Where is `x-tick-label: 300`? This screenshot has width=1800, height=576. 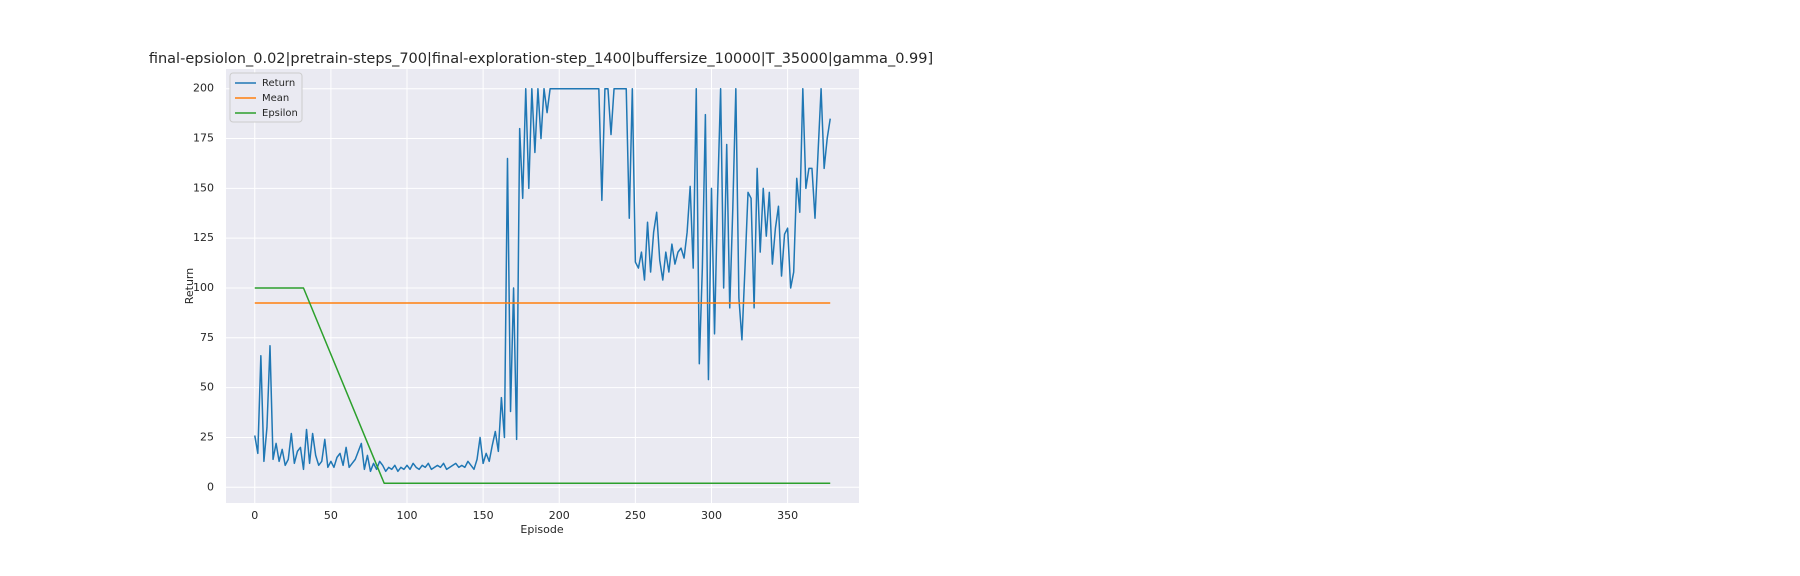
x-tick-label: 300 is located at coordinates (711, 515).